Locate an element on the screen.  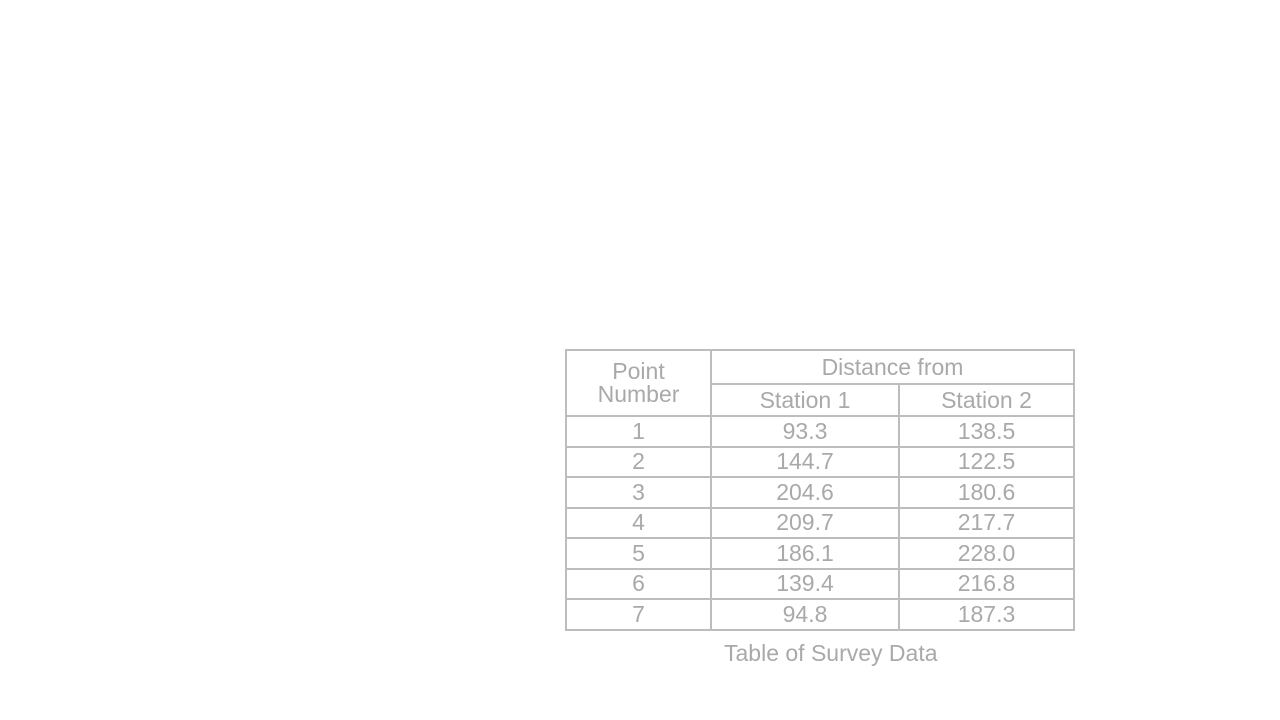
cell-point: 5 is located at coordinates (638, 553).